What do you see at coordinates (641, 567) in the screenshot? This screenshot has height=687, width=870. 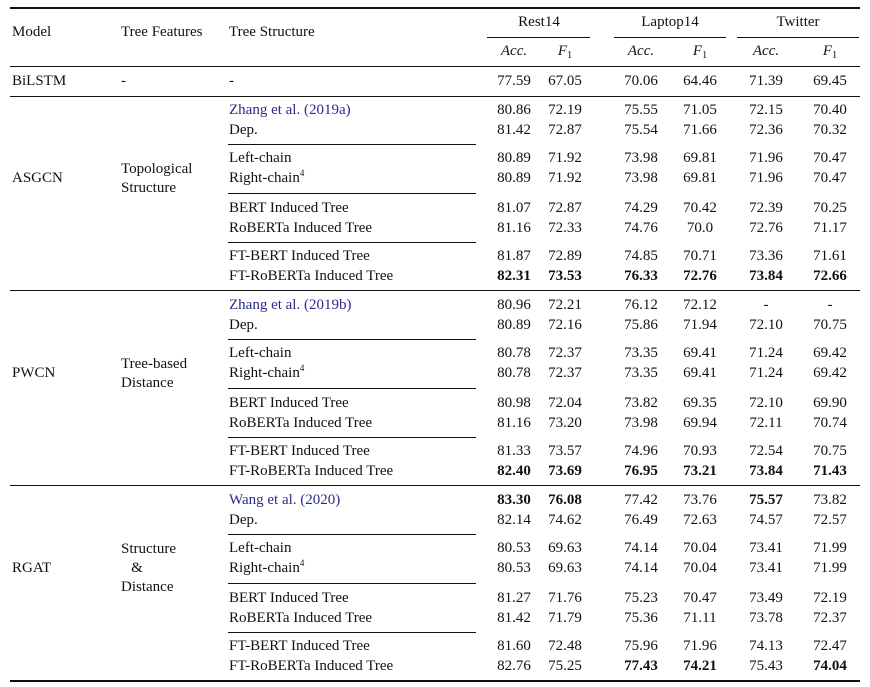 I see `value-cell: 74.14` at bounding box center [641, 567].